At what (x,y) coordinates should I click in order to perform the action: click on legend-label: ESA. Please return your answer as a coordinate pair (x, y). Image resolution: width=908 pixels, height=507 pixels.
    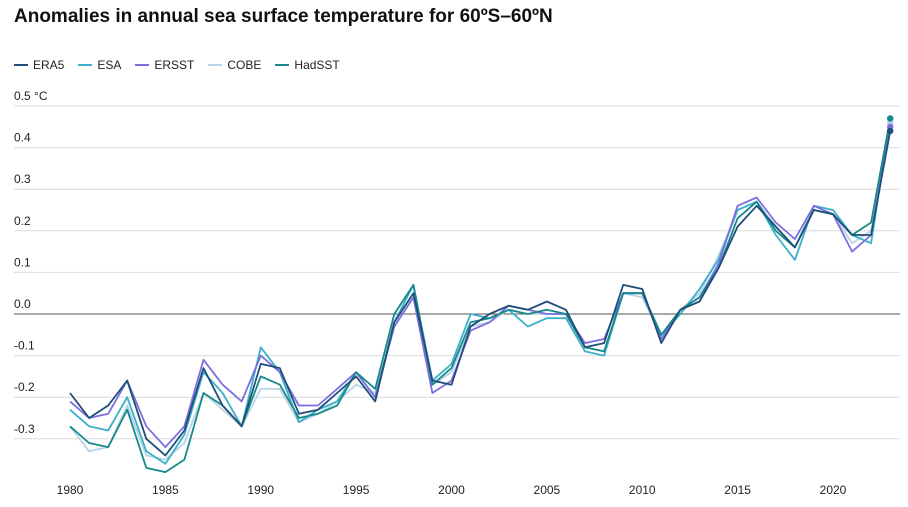
    Looking at the image, I should click on (109, 65).